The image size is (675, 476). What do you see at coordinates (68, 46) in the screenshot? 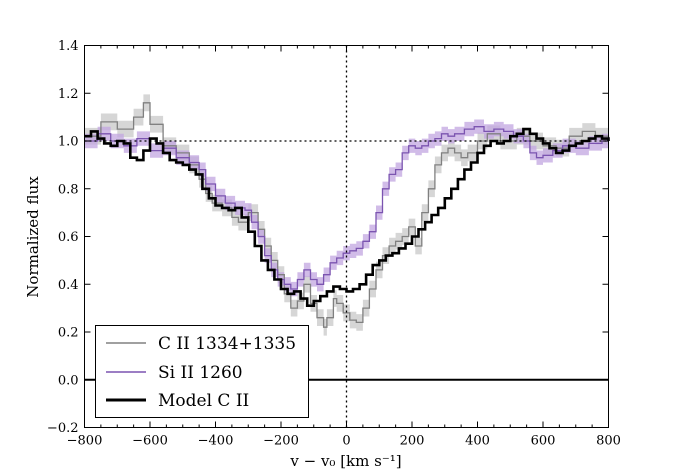
I see `y-tick-label: 1.4` at bounding box center [68, 46].